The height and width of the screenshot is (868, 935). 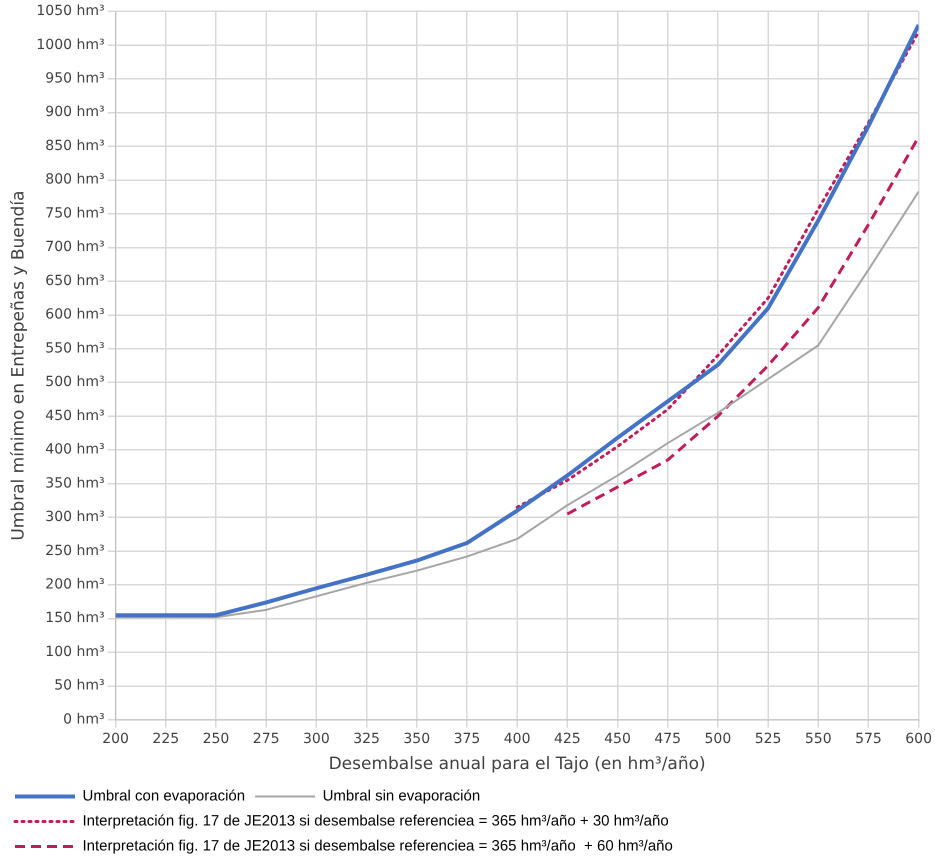 I want to click on y-tick-label: 150 hm³, so click(x=75, y=618).